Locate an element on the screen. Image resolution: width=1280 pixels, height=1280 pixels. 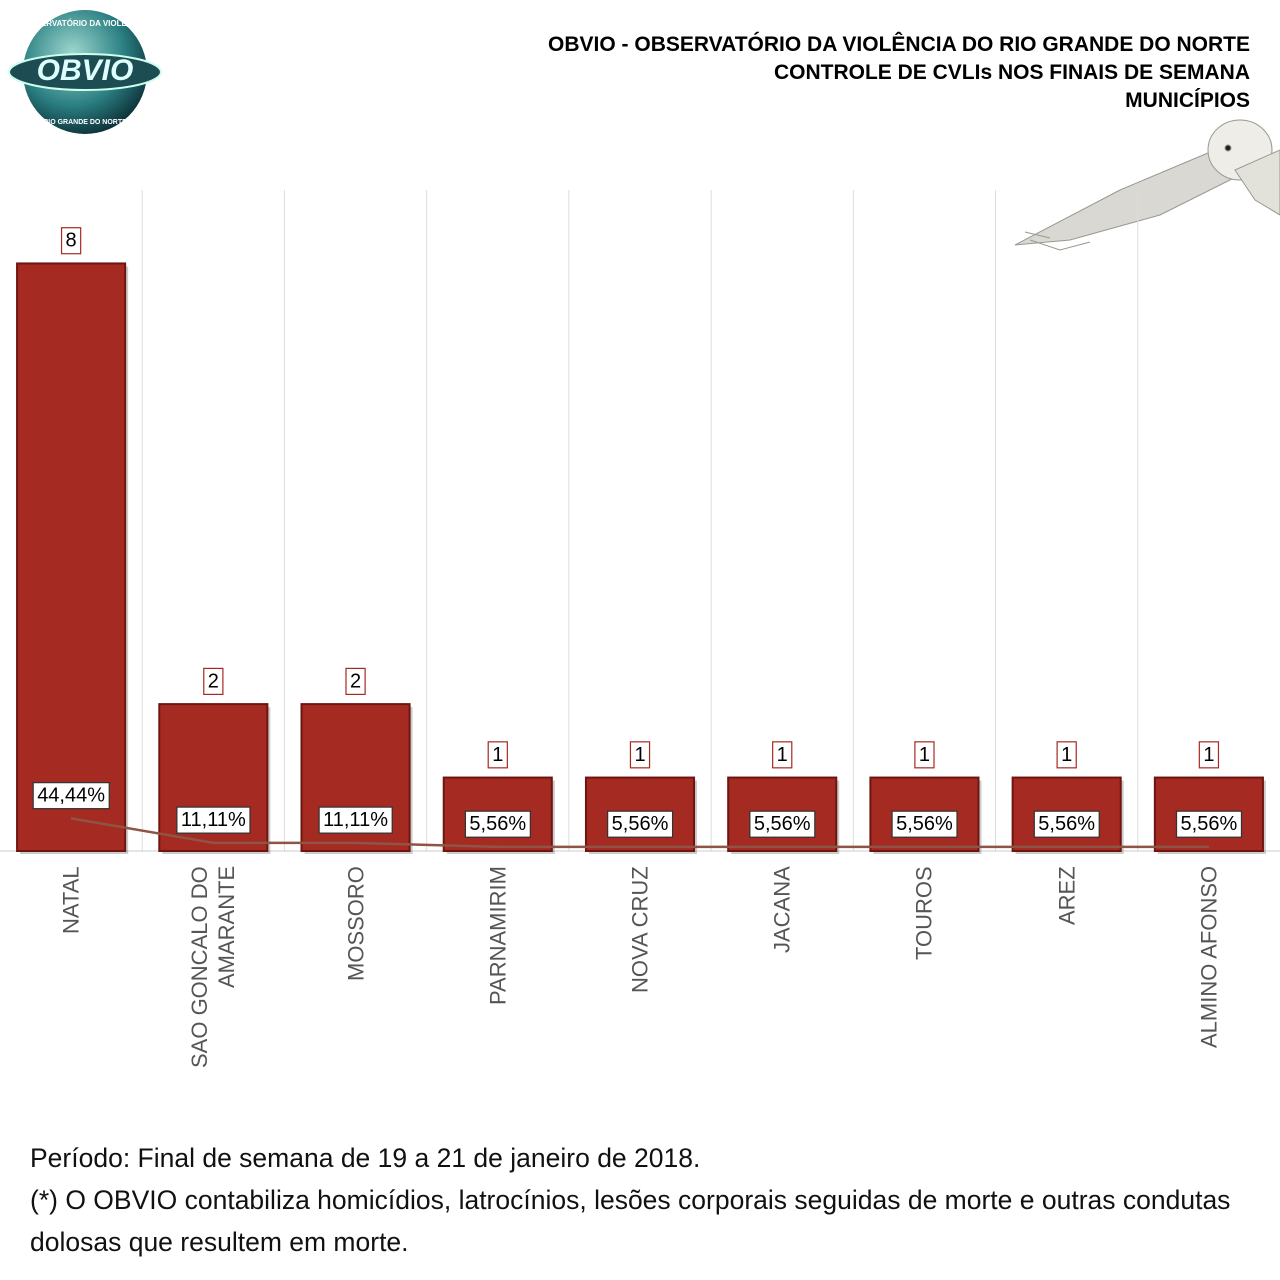
chart-subtitle: CONTROLE DE CVLIs NOS FINAIS DE SEMANA is located at coordinates (1011, 72).